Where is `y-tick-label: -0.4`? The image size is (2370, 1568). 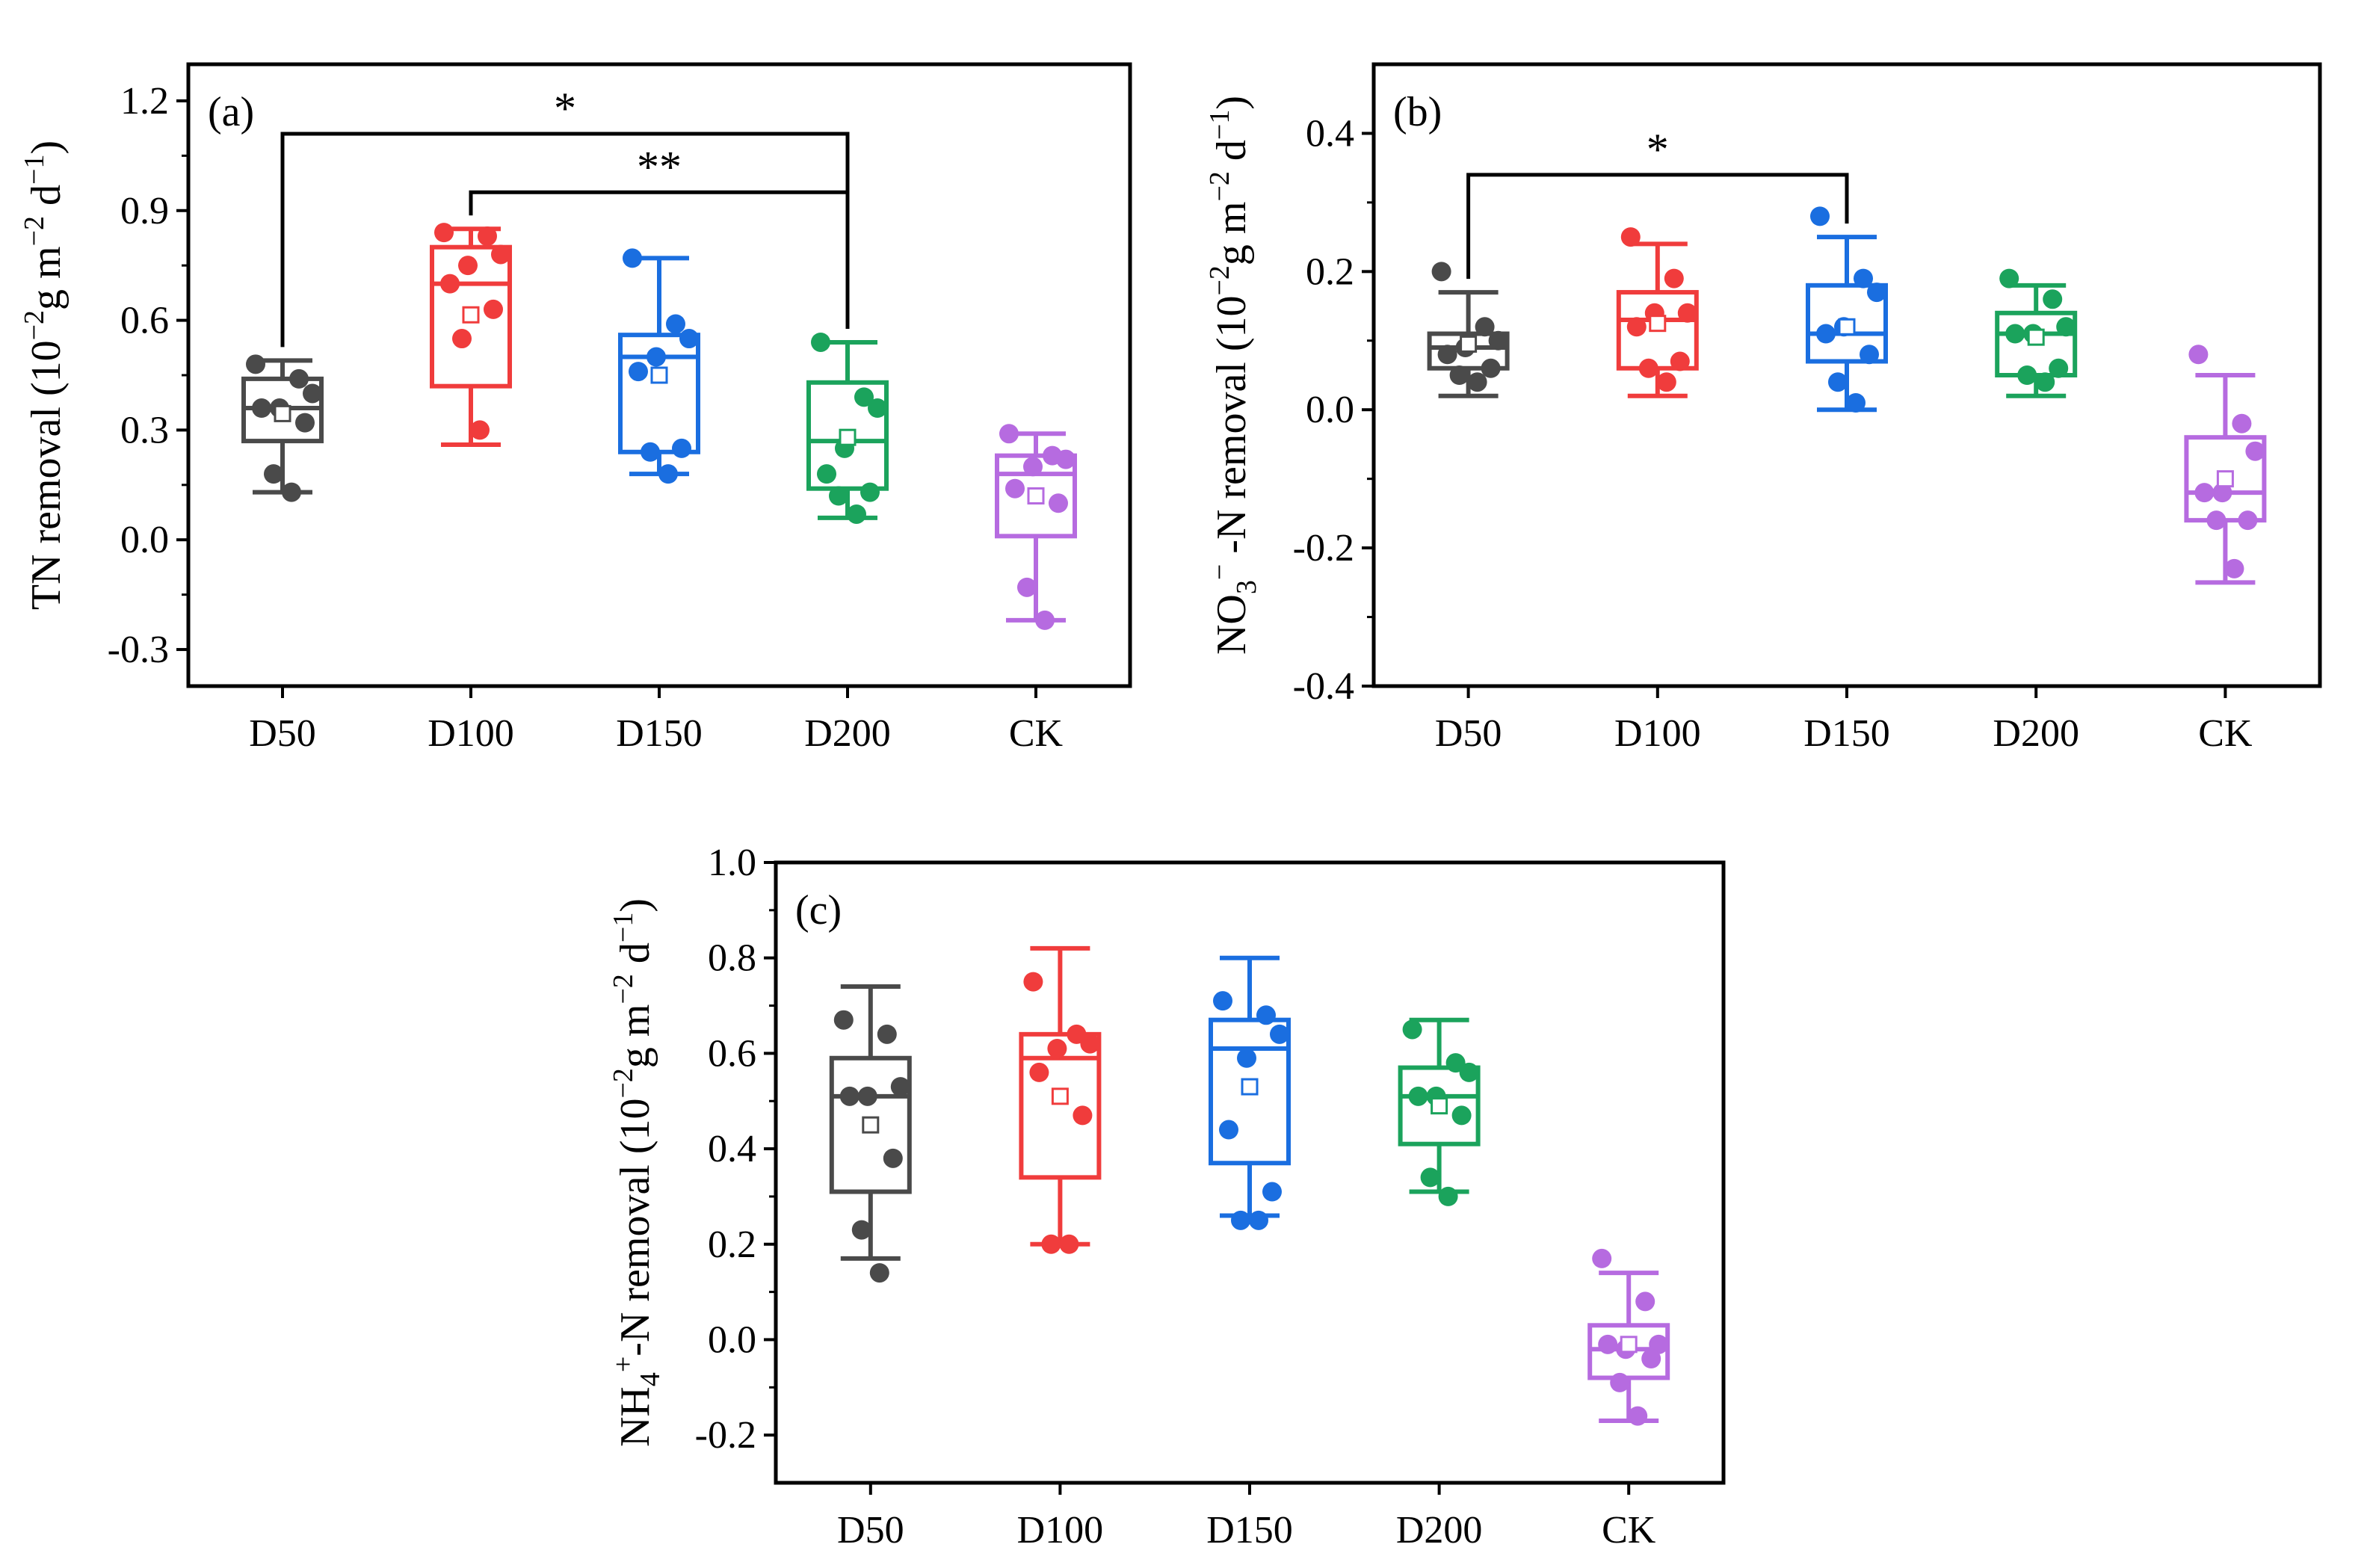 y-tick-label: -0.4 is located at coordinates (1323, 686).